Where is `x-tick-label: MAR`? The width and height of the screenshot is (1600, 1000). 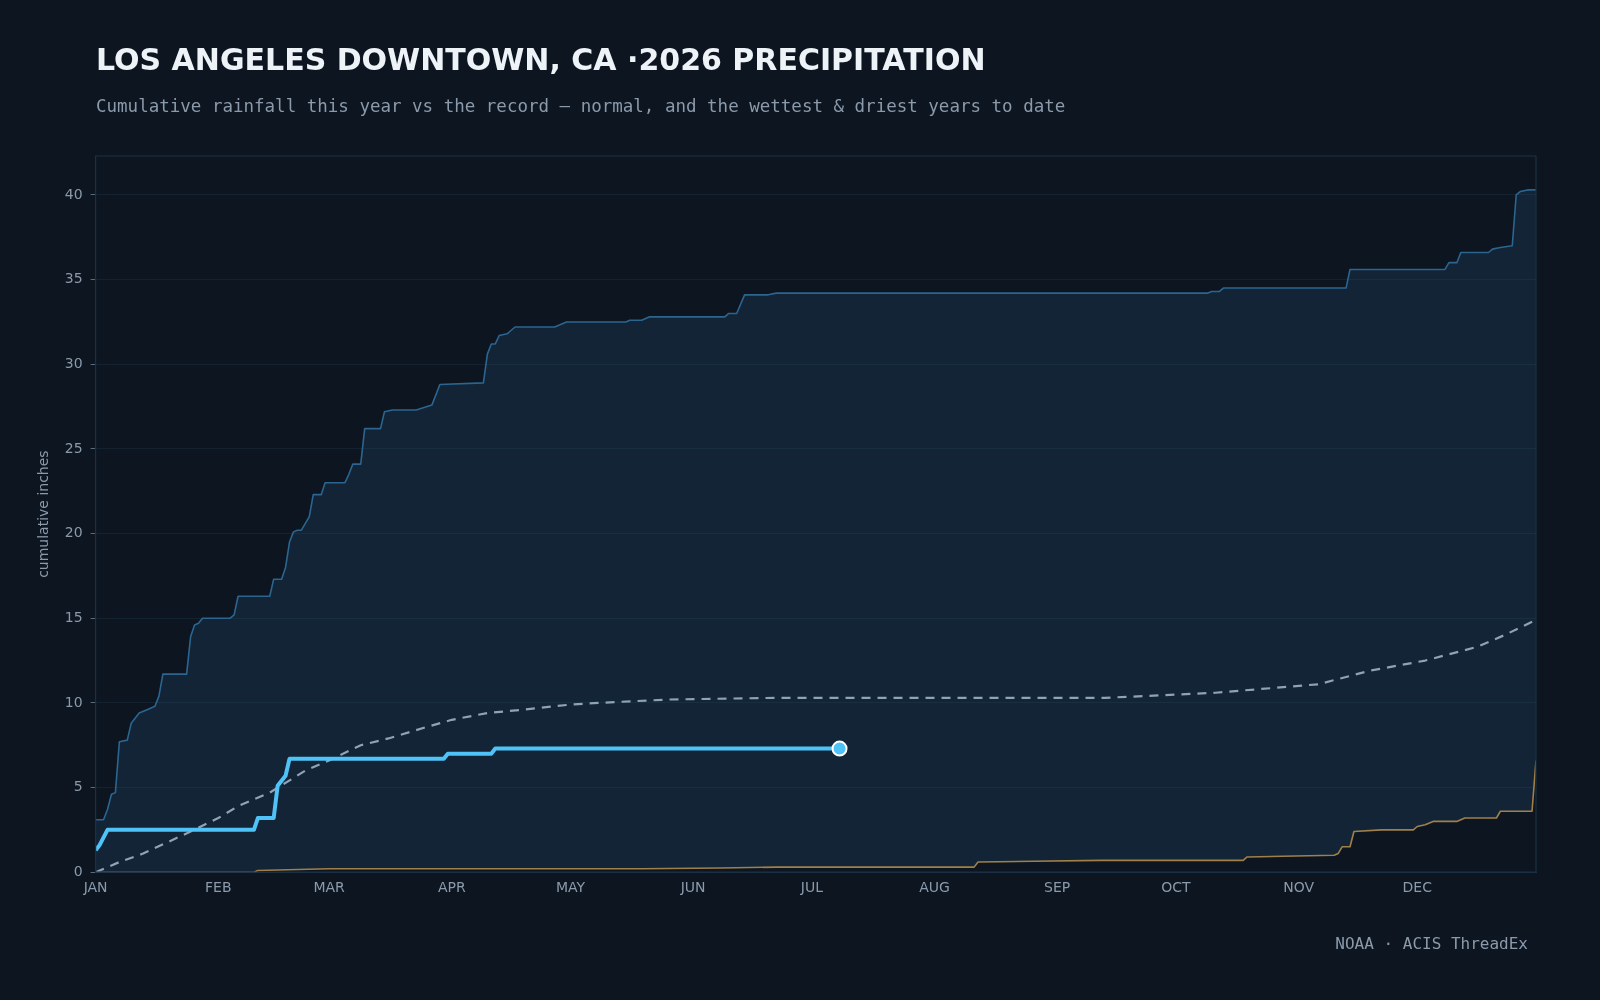 x-tick-label: MAR is located at coordinates (329, 887).